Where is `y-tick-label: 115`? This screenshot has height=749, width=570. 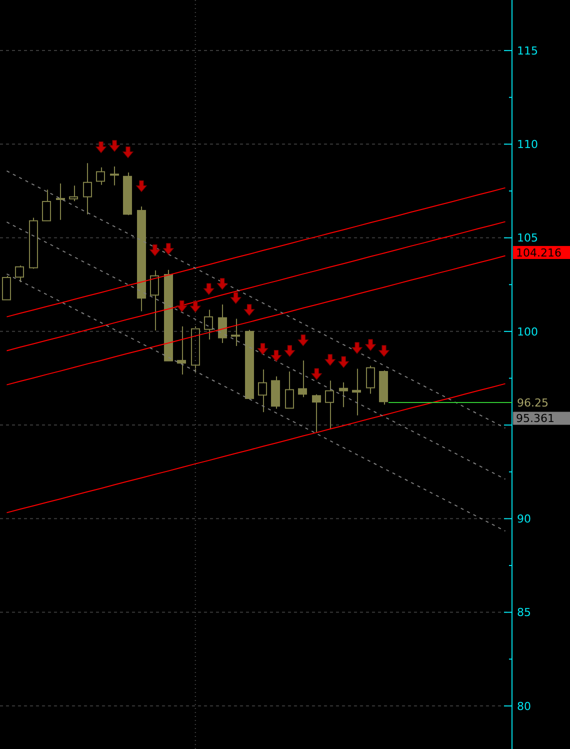 y-tick-label: 115 is located at coordinates (527, 51).